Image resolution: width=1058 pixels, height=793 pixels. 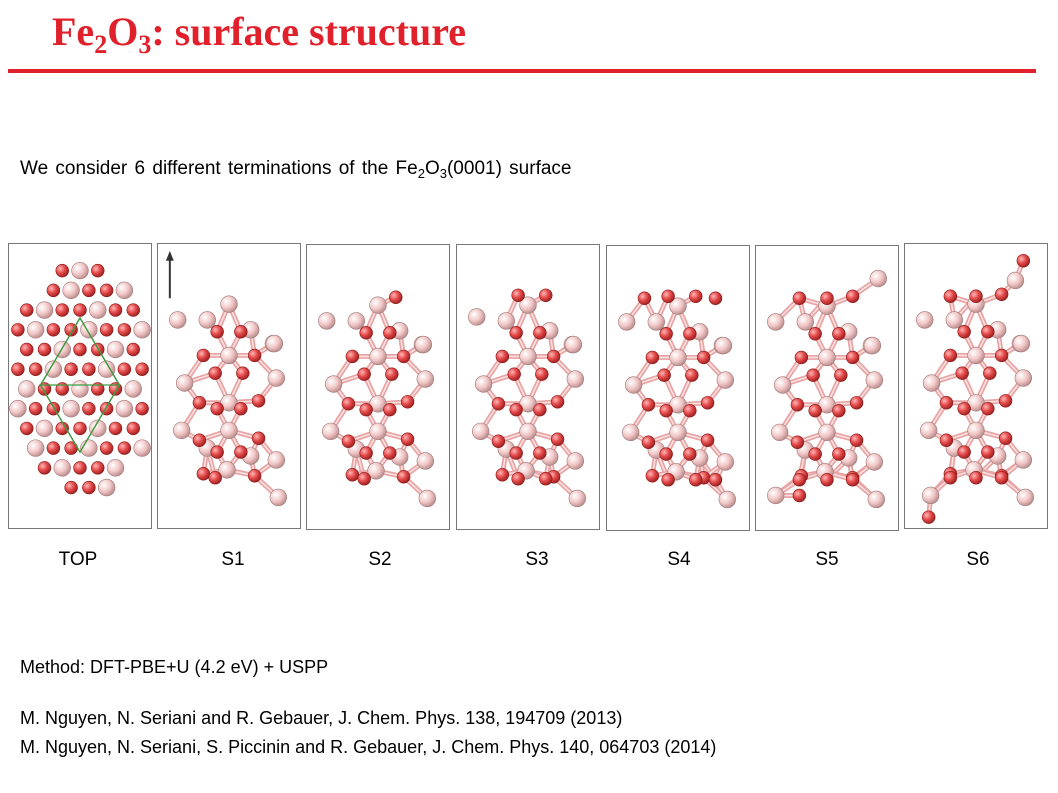 What do you see at coordinates (678, 388) in the screenshot?
I see `panel-s4` at bounding box center [678, 388].